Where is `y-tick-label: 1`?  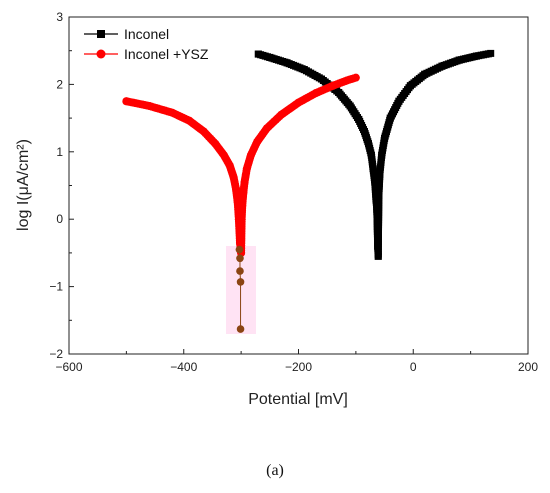
y-tick-label: 1 is located at coordinates (59, 152).